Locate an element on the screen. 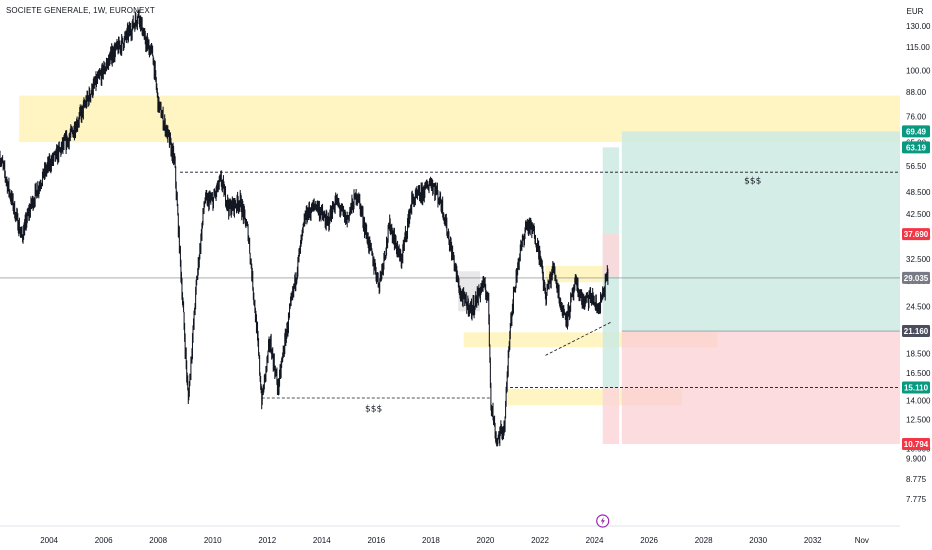  y-tick-label: 115.00 is located at coordinates (918, 47).